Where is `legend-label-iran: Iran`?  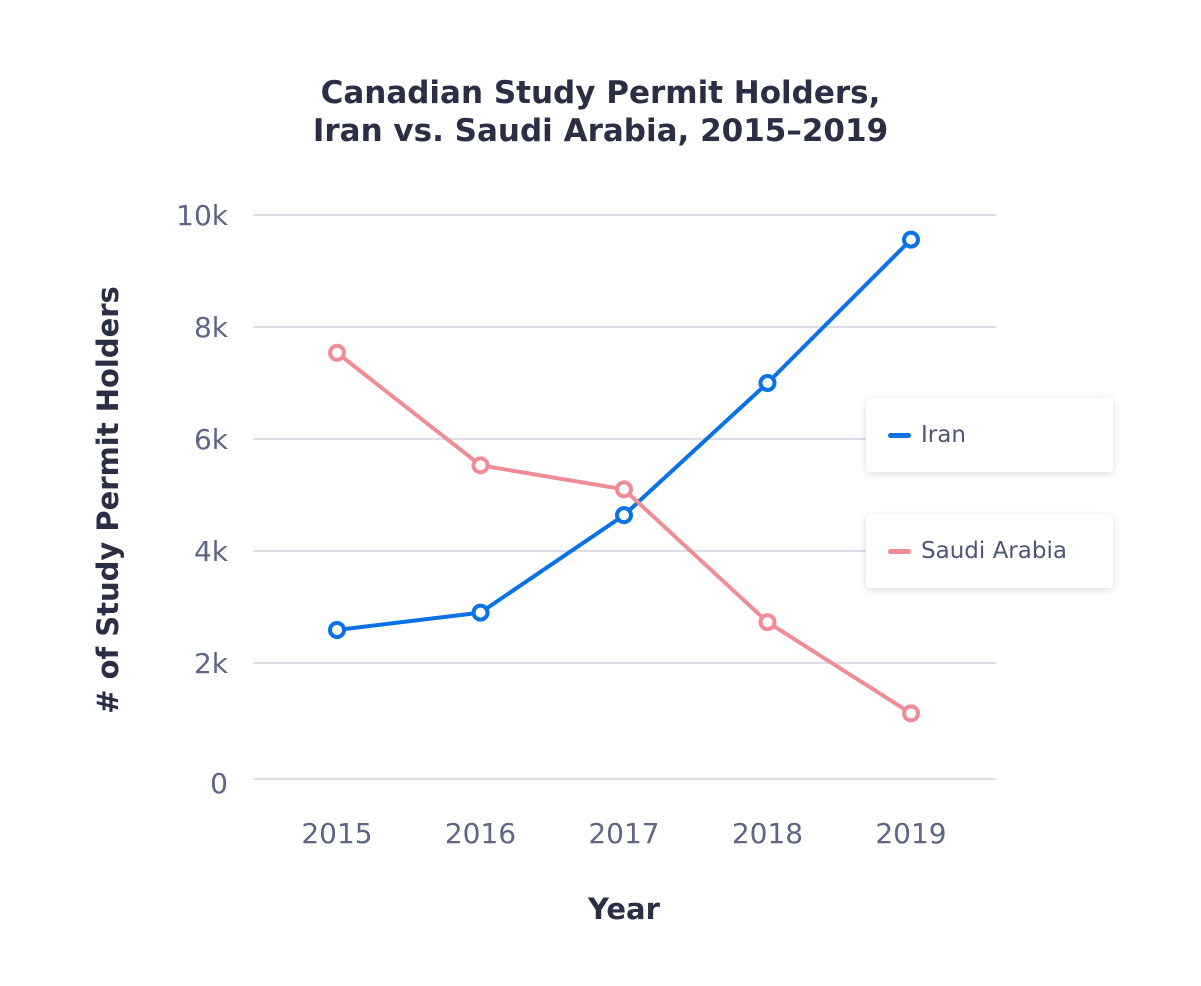
legend-label-iran: Iran is located at coordinates (943, 435).